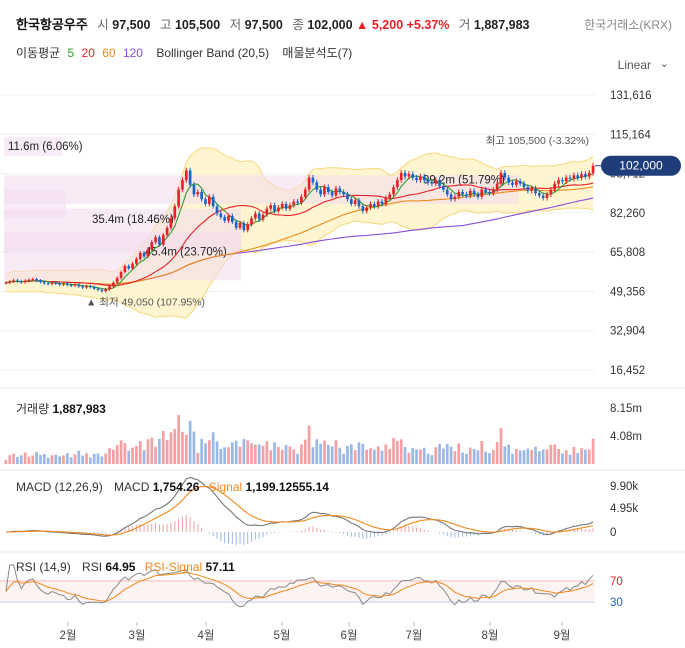 This screenshot has height=648, width=685. What do you see at coordinates (88, 53) in the screenshot?
I see `ma20-label: 20` at bounding box center [88, 53].